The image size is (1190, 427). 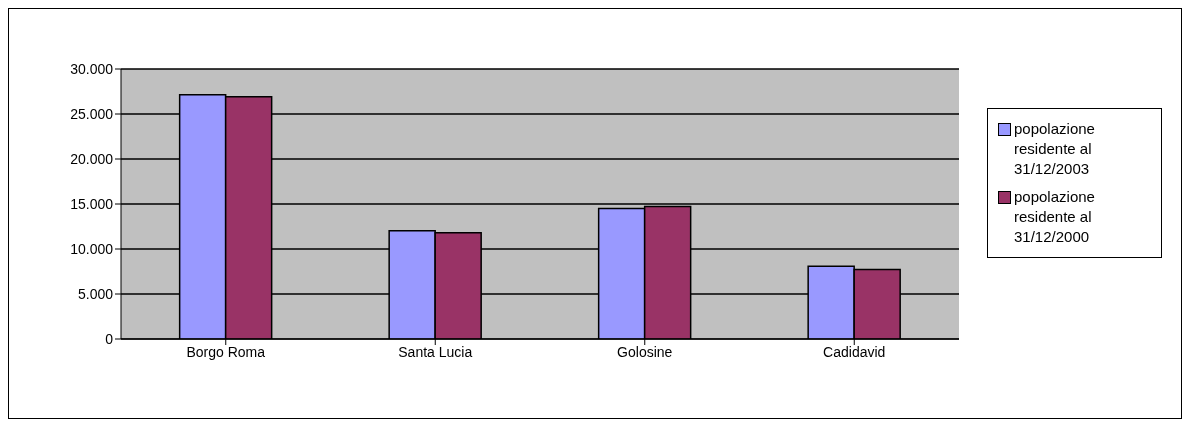 What do you see at coordinates (109, 338) in the screenshot?
I see `y-tick-label: 0` at bounding box center [109, 338].